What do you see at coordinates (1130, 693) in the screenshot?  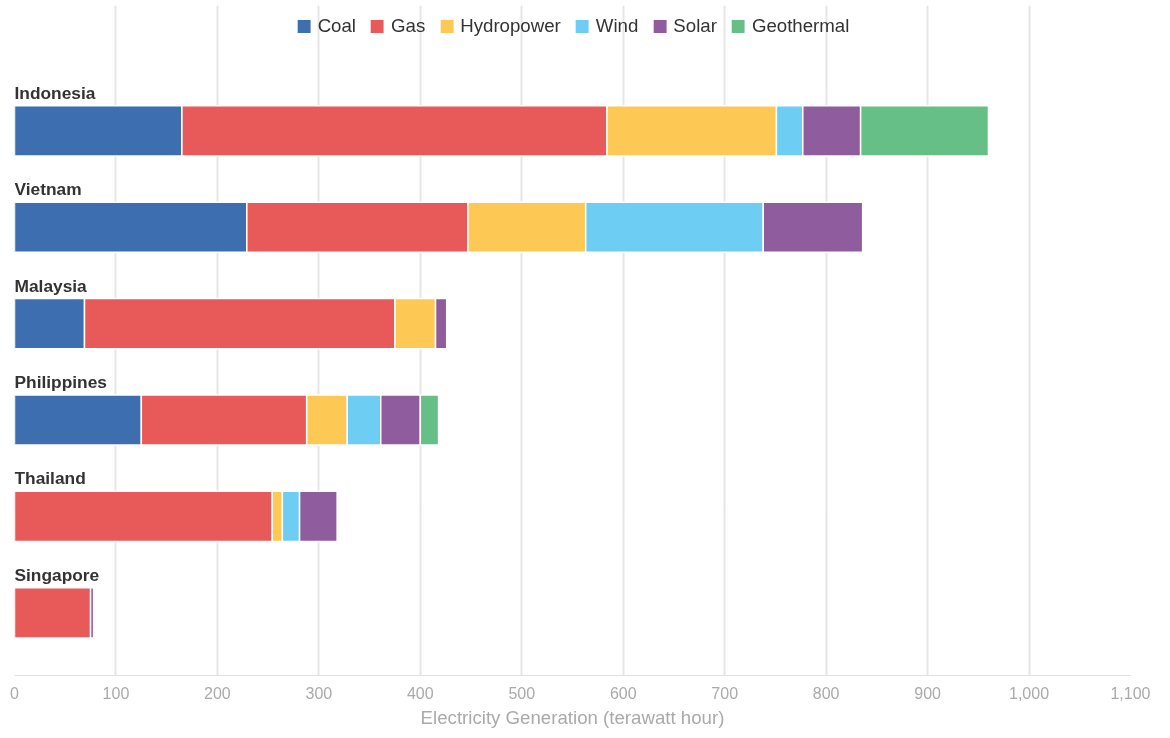 I see `x-tick-label: 1,100` at bounding box center [1130, 693].